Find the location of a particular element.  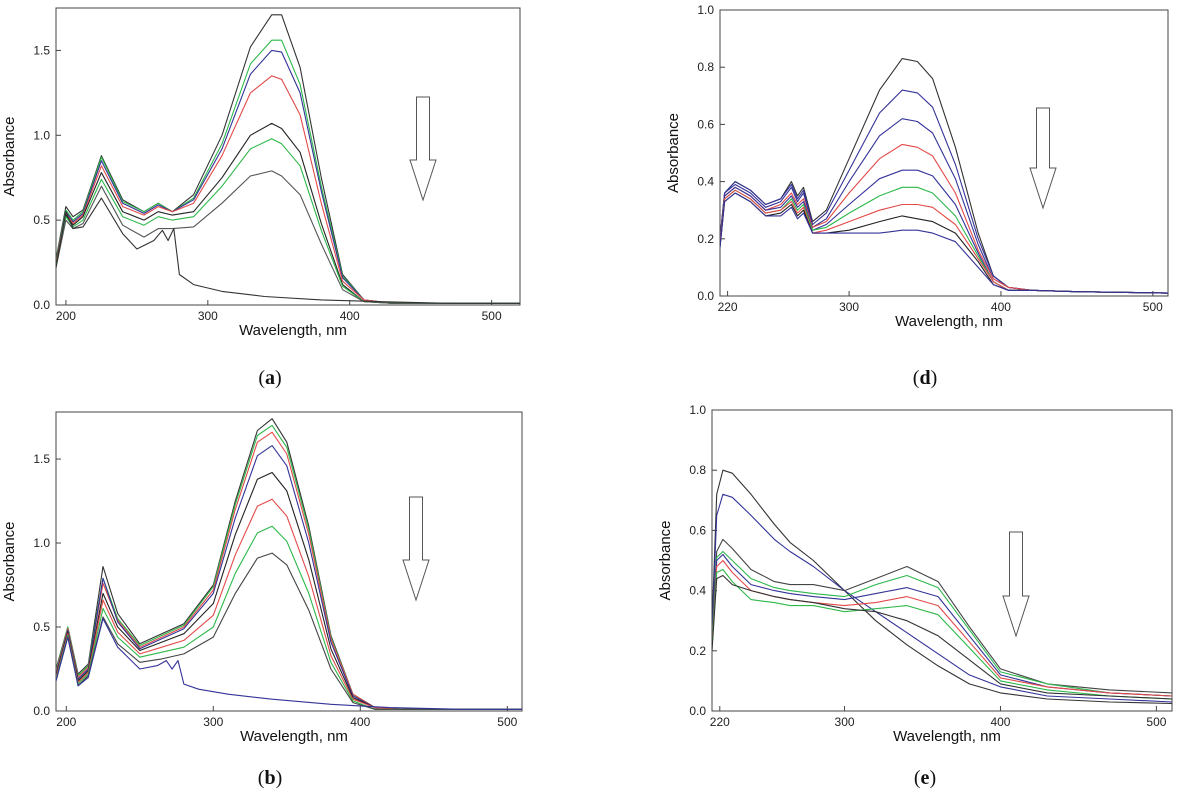

caption-letter: e is located at coordinates (925, 778).